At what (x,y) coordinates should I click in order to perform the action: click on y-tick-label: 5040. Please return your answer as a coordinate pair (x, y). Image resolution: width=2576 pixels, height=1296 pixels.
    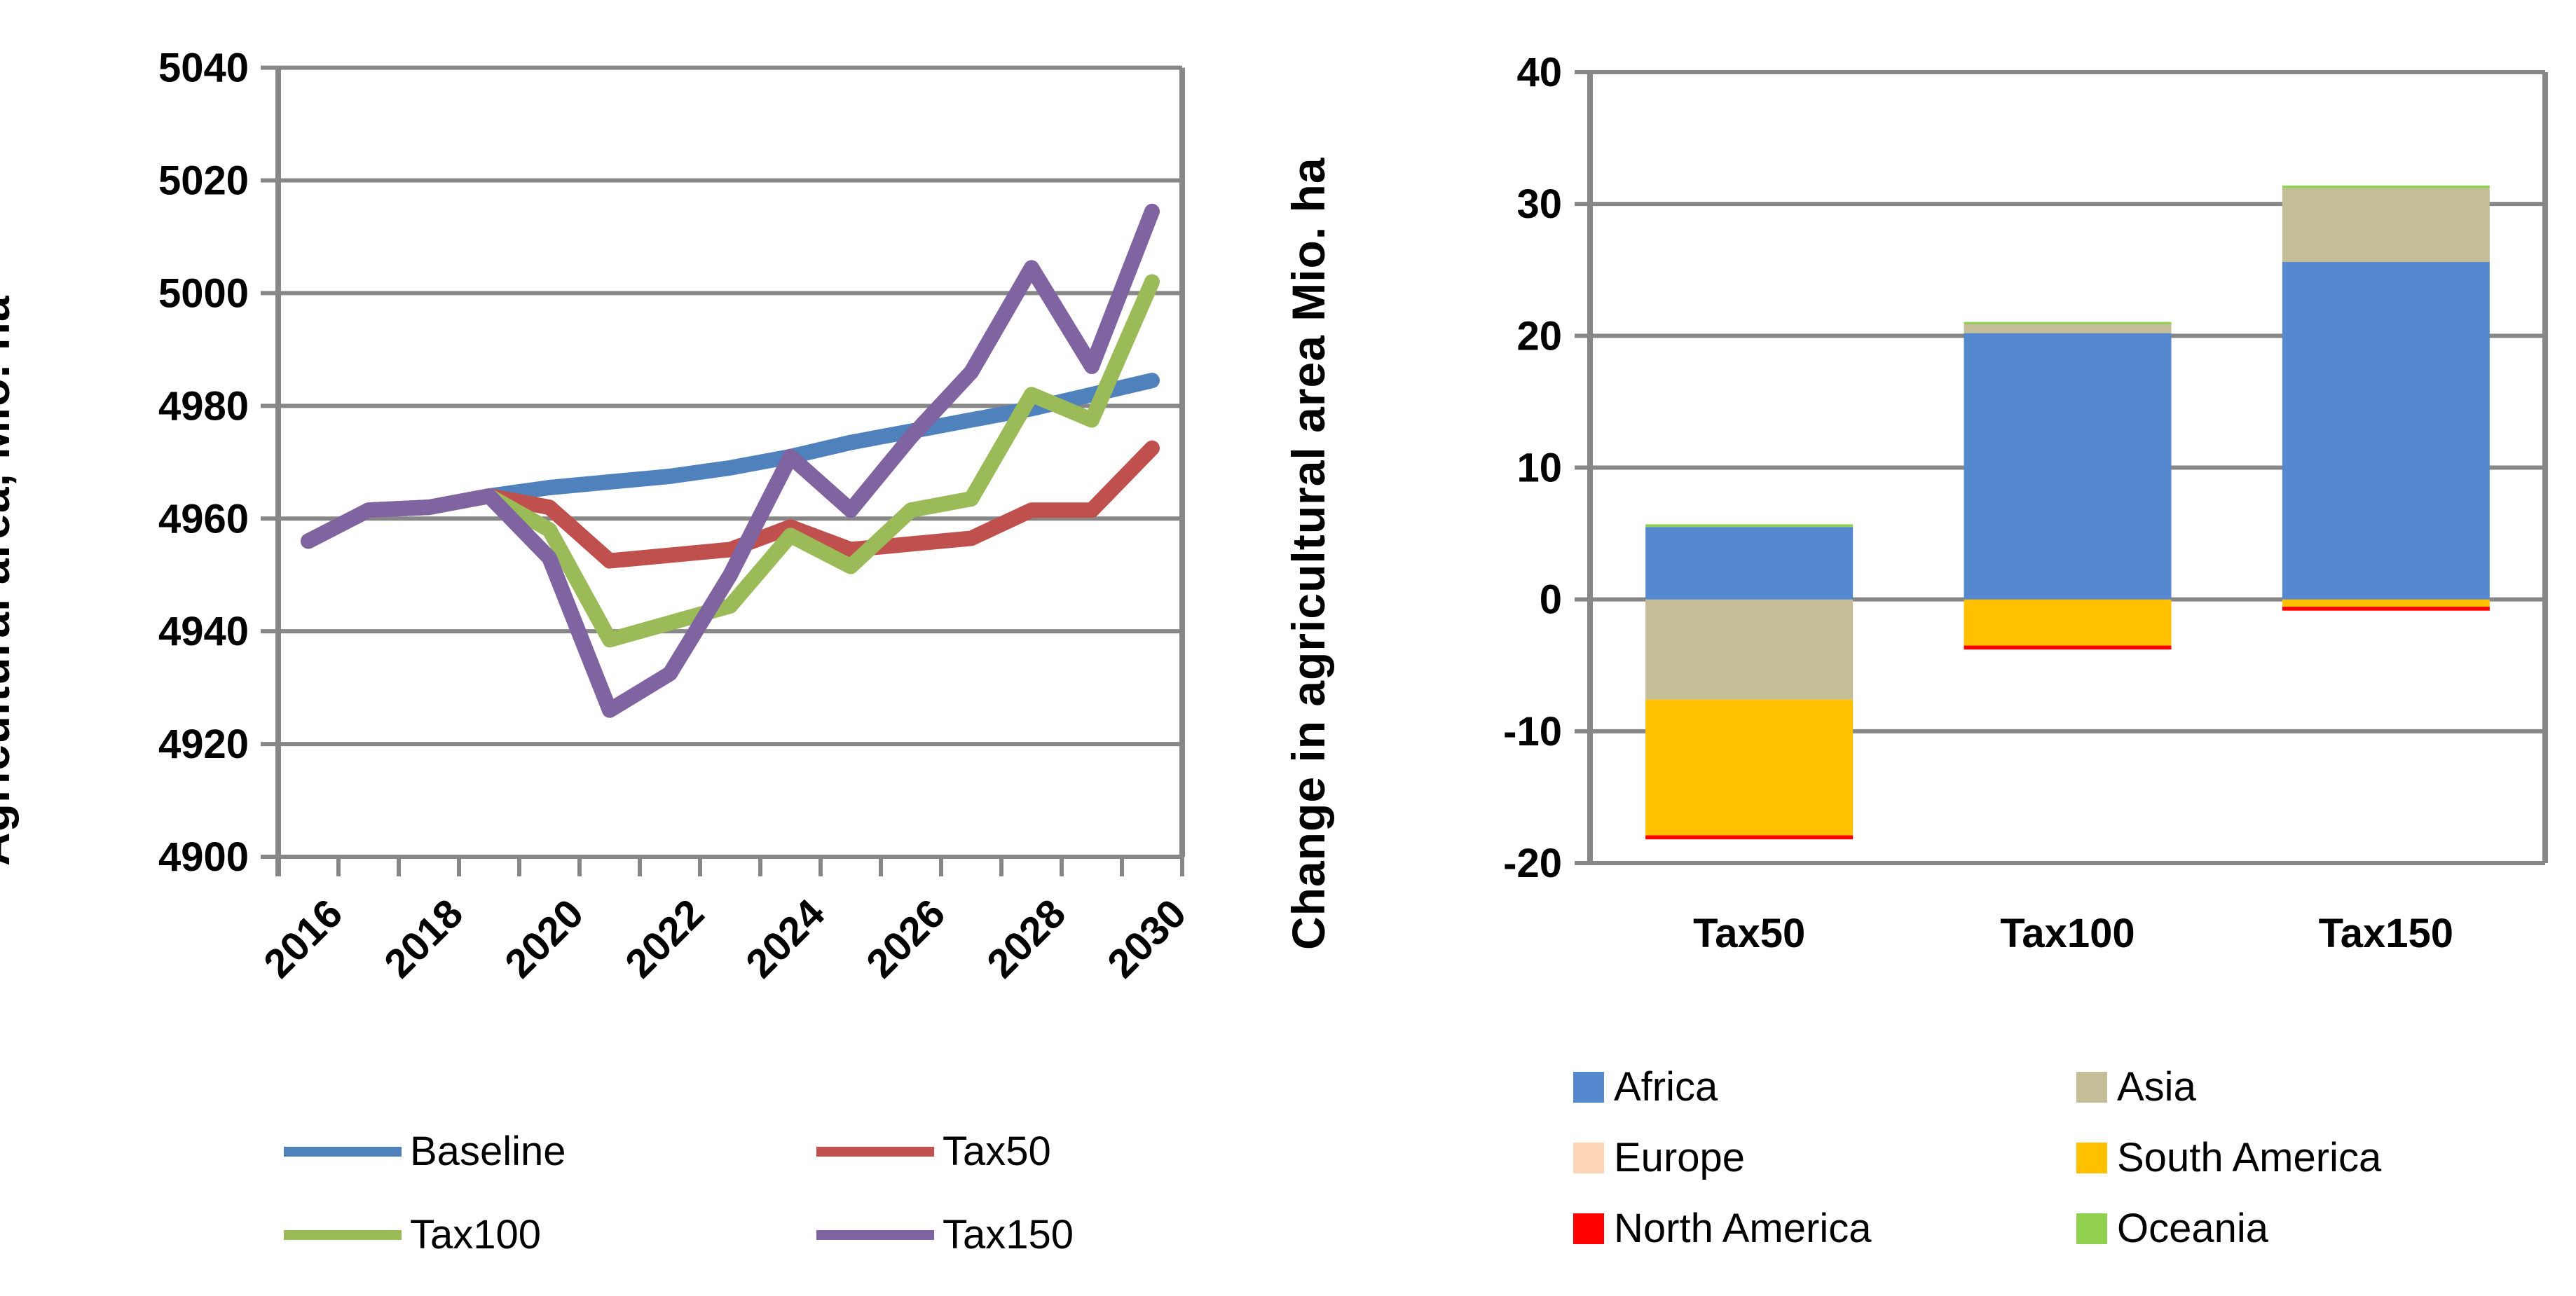
    Looking at the image, I should click on (204, 68).